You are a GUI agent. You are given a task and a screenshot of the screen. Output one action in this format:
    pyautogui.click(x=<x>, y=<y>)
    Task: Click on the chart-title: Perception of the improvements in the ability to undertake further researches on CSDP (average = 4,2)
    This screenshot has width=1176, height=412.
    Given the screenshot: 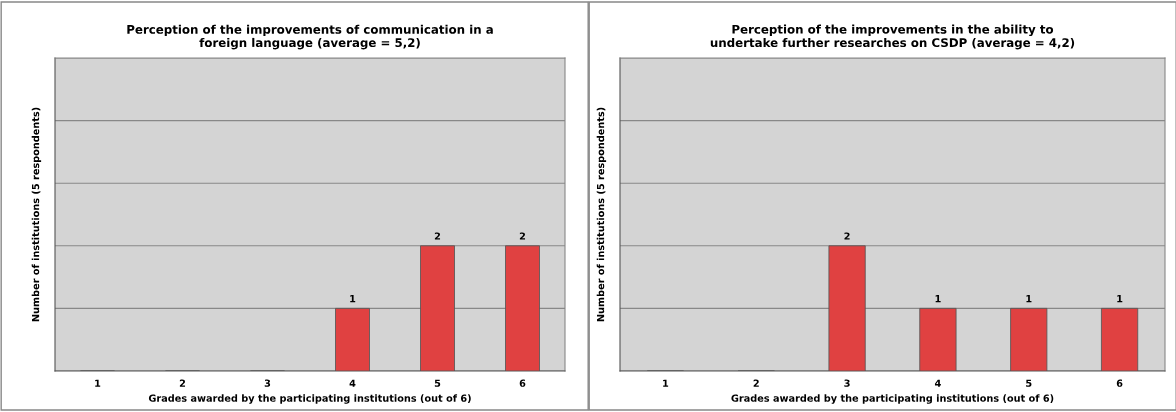 What is the action you would take?
    pyautogui.click(x=892, y=37)
    